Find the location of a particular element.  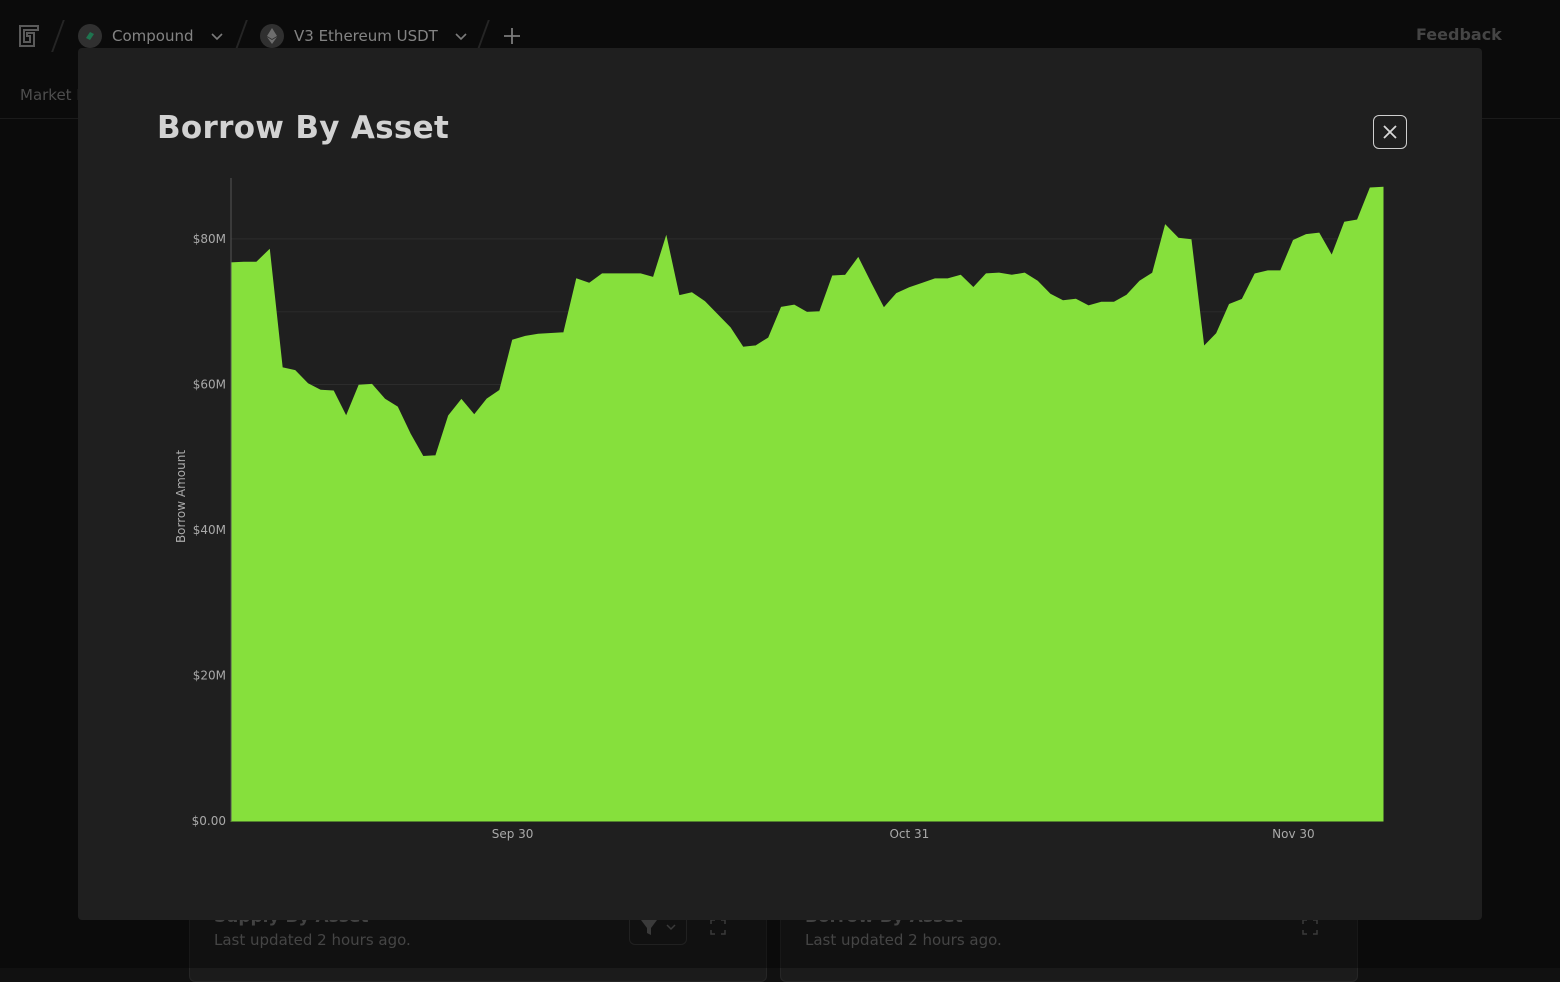

y-tick-label: $60M is located at coordinates (209, 384).